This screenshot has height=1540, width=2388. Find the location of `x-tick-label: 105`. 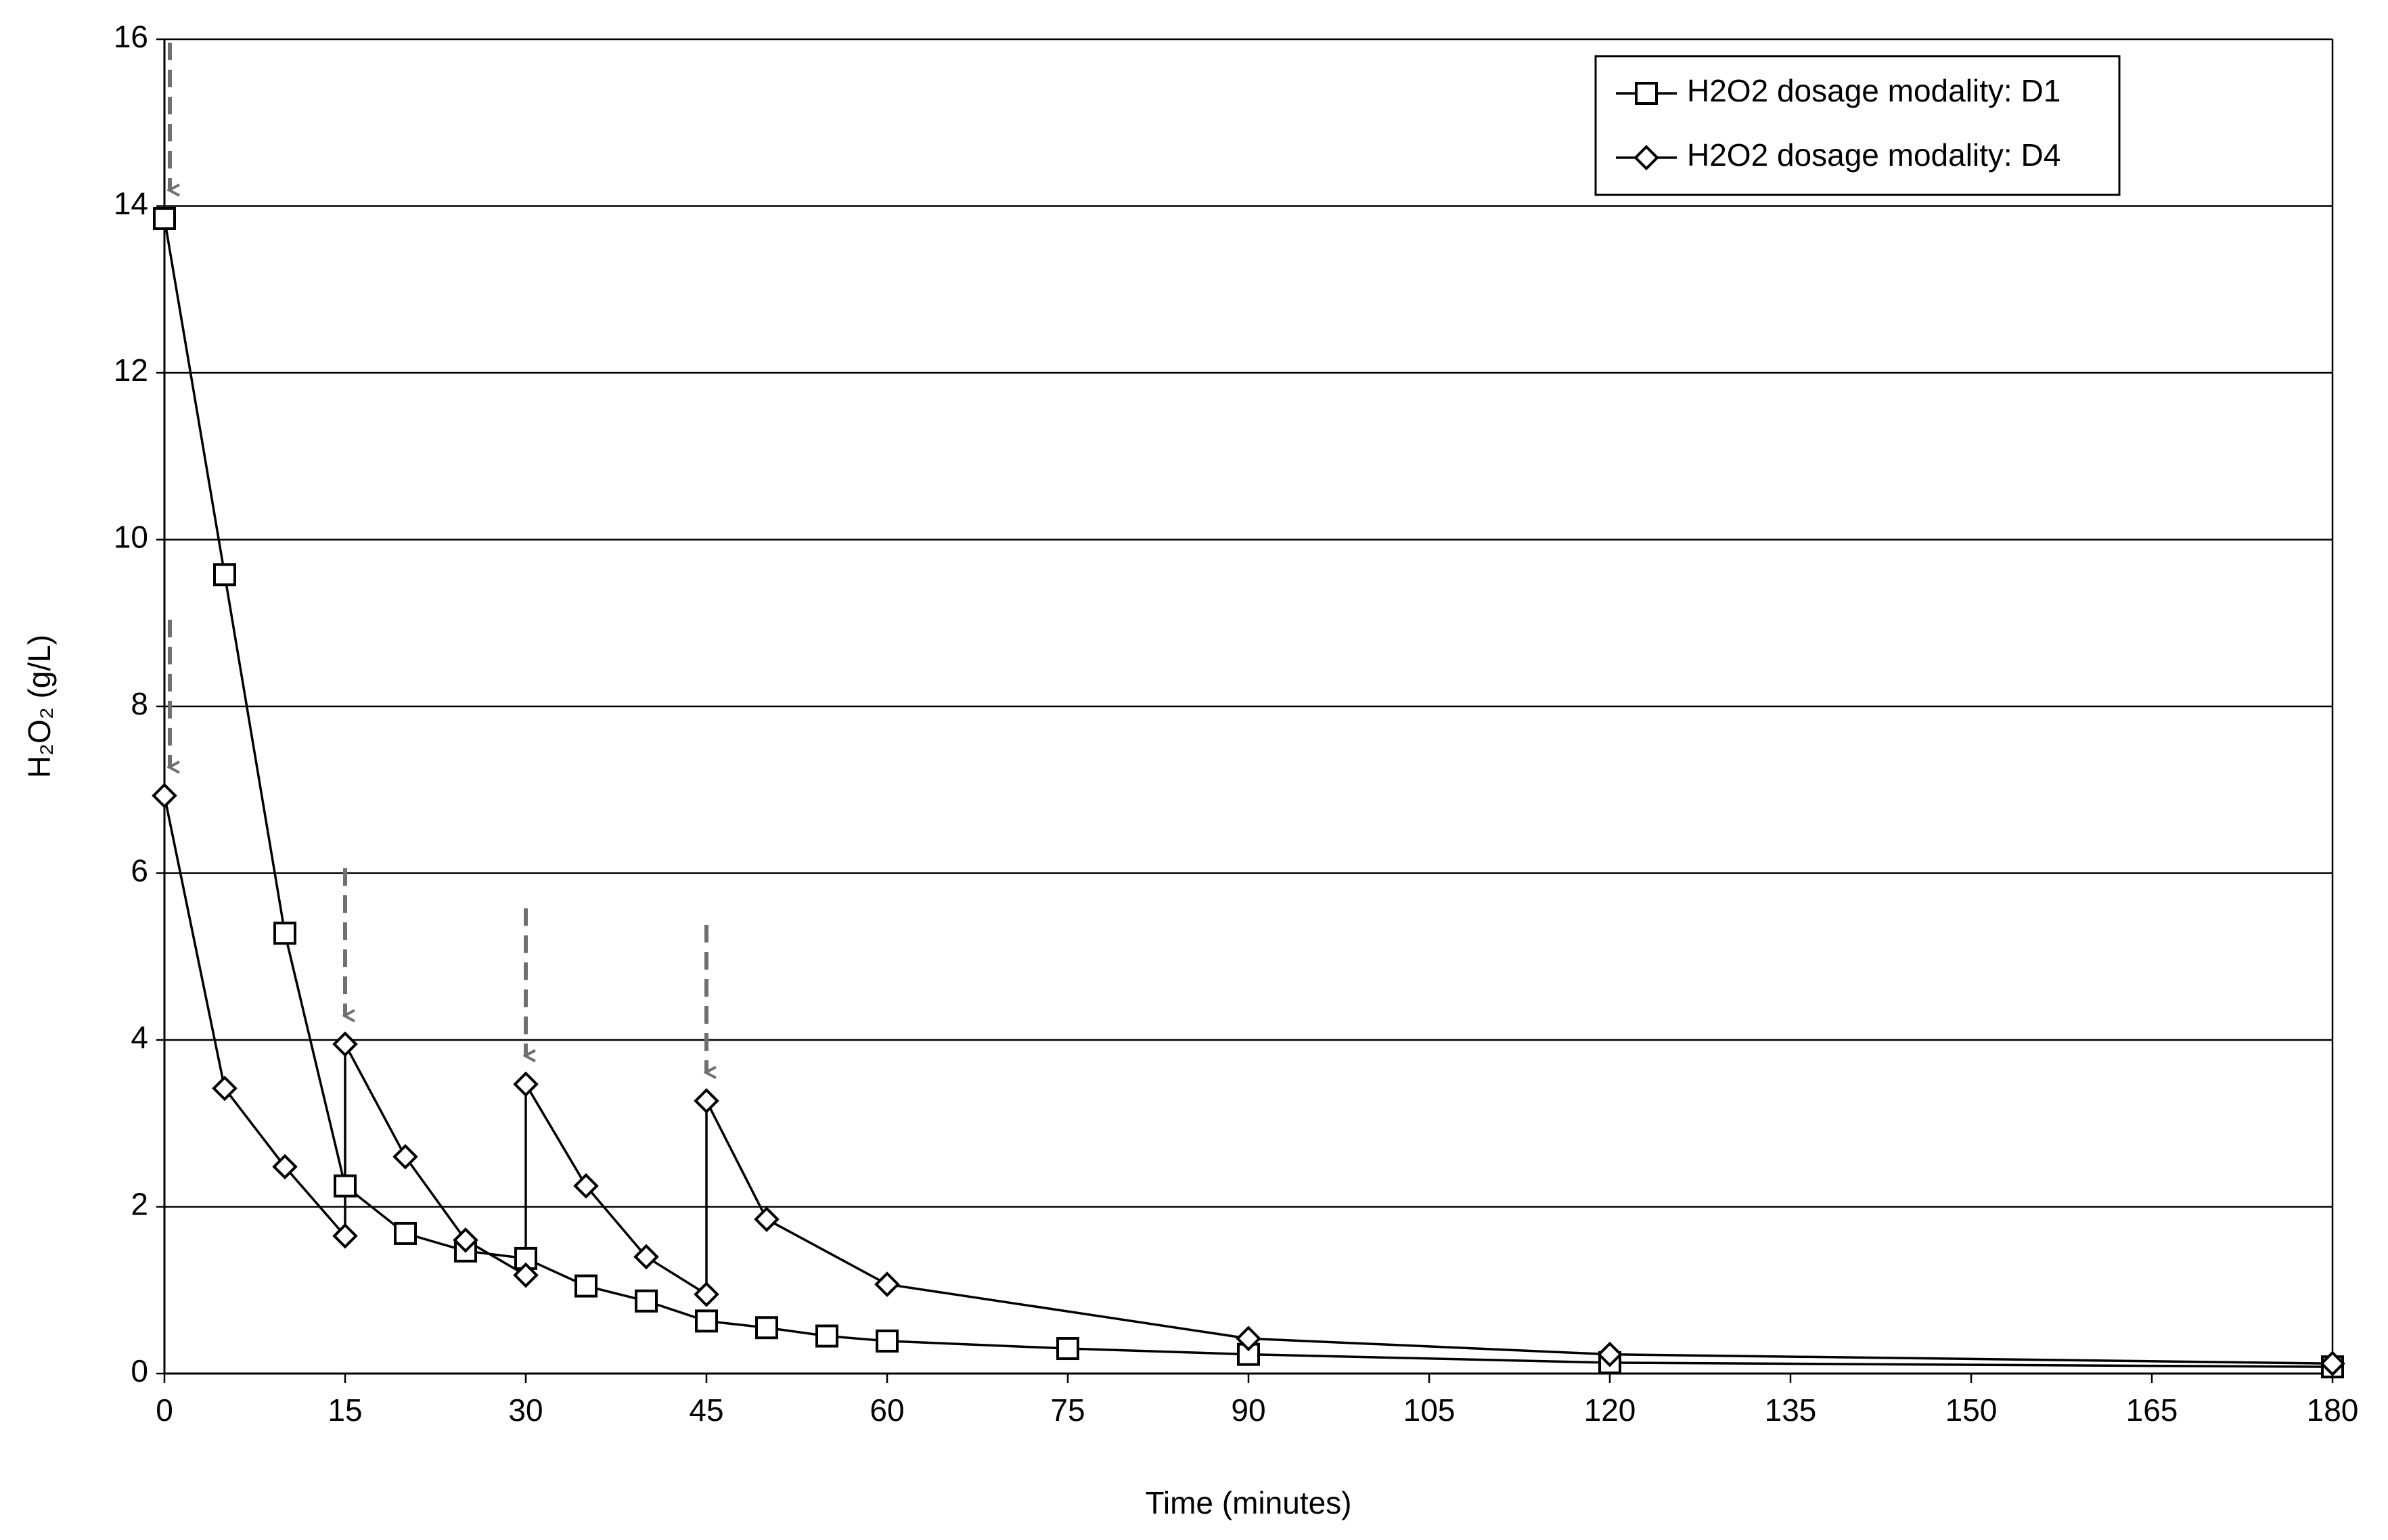

x-tick-label: 105 is located at coordinates (1429, 1410).